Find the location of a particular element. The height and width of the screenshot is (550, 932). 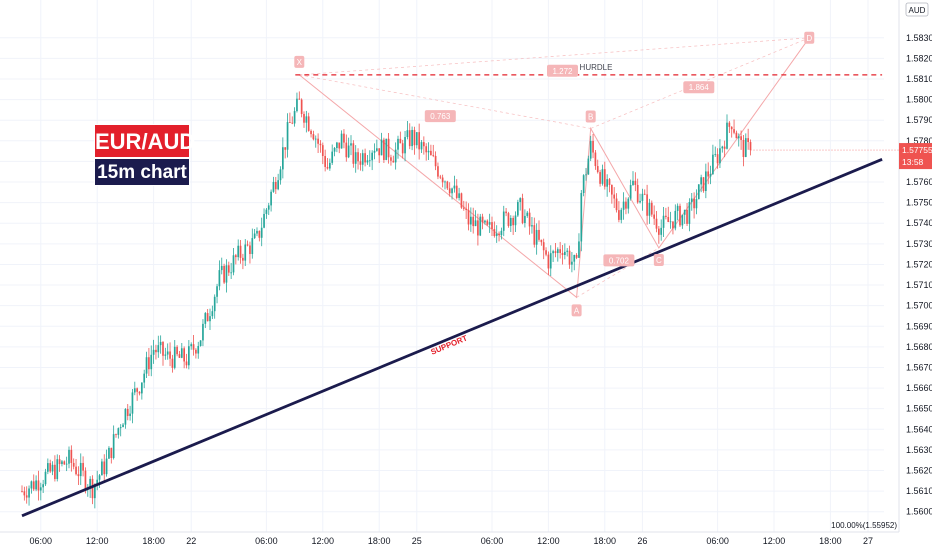

ratio-label-text: 1.272 is located at coordinates (562, 71).